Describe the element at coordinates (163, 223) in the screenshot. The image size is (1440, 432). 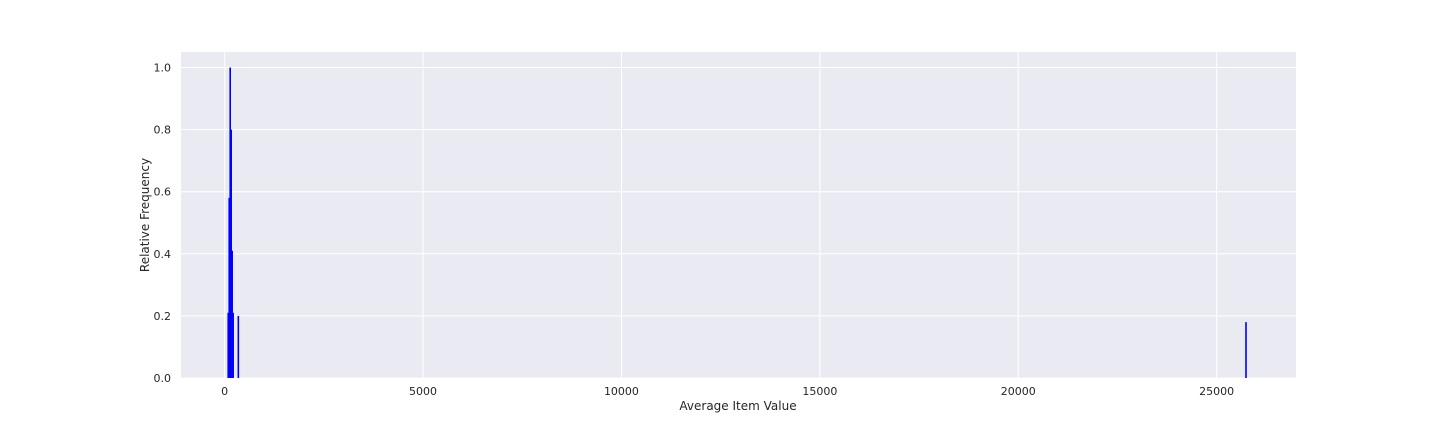
I see `y-tick-labels: 0.0 0.2 0.4 0.6 0.8 1.0` at that location.